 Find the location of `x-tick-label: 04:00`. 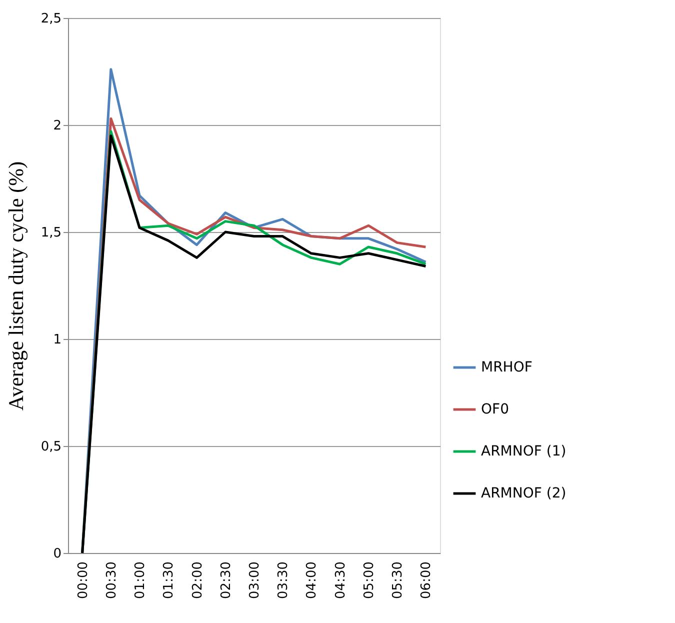

x-tick-label: 04:00 is located at coordinates (312, 580).